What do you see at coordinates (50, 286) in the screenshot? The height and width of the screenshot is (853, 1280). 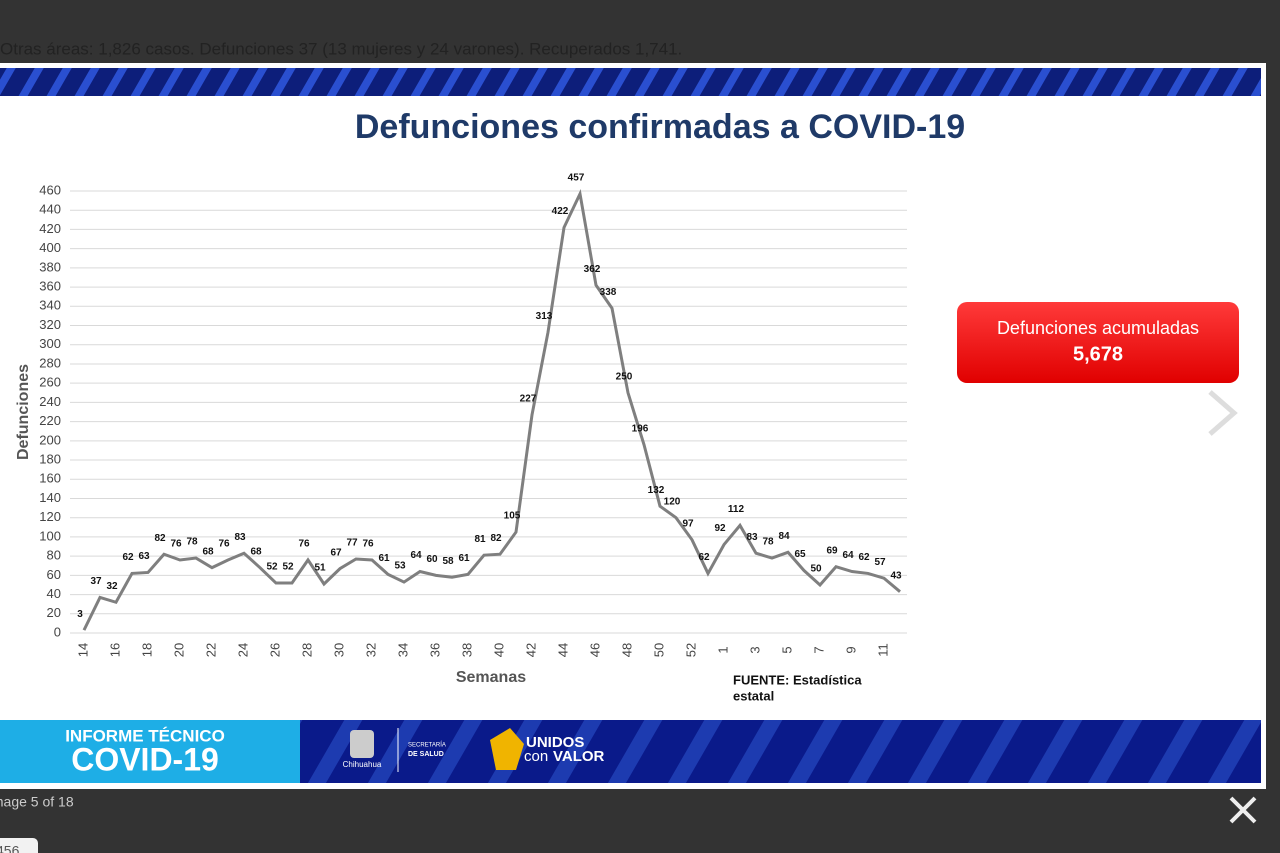 I see `y-tick-label: 360` at bounding box center [50, 286].